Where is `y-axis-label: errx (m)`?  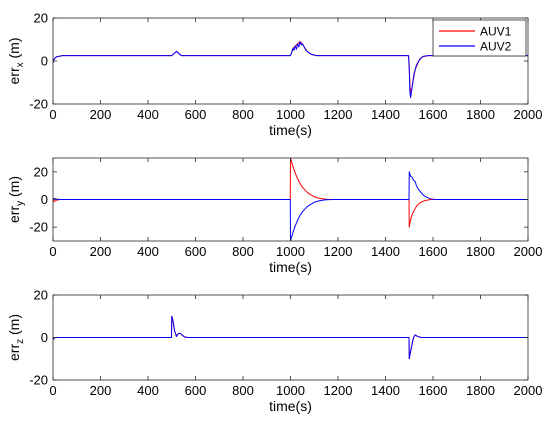
y-axis-label: errx (m) is located at coordinates (16, 60).